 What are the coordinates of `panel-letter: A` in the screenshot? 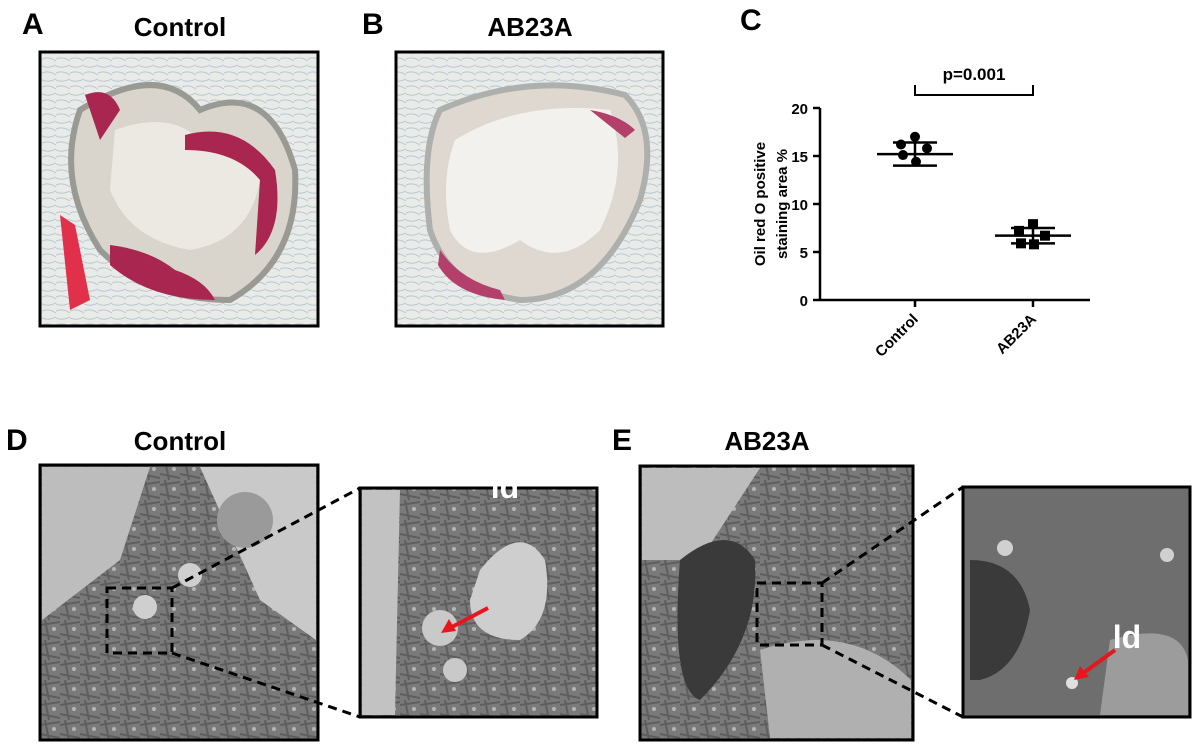 It's located at (33, 24).